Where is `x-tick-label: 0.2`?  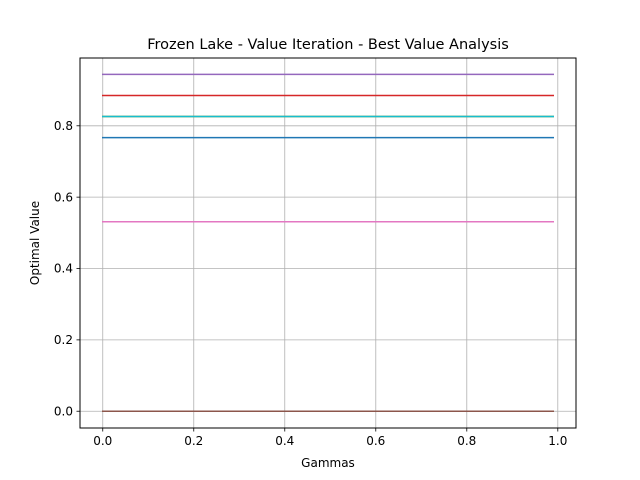 x-tick-label: 0.2 is located at coordinates (193, 441).